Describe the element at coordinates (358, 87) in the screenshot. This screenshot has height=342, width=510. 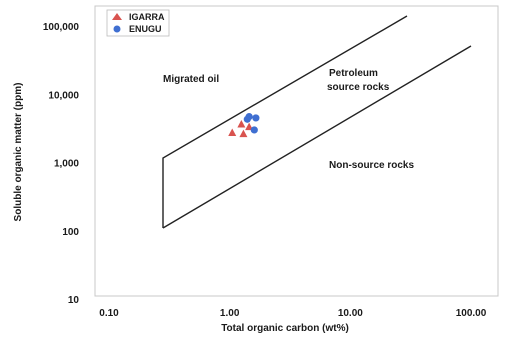
I see `region-label-source-rocks: source rocks` at that location.